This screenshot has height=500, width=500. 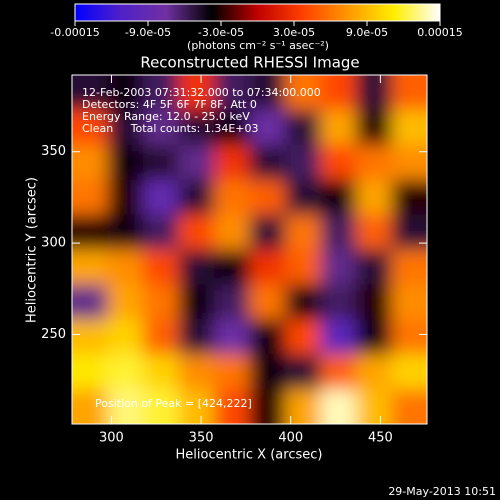 I want to click on colorbar-tick-label: 3.0e-05, so click(x=294, y=32).